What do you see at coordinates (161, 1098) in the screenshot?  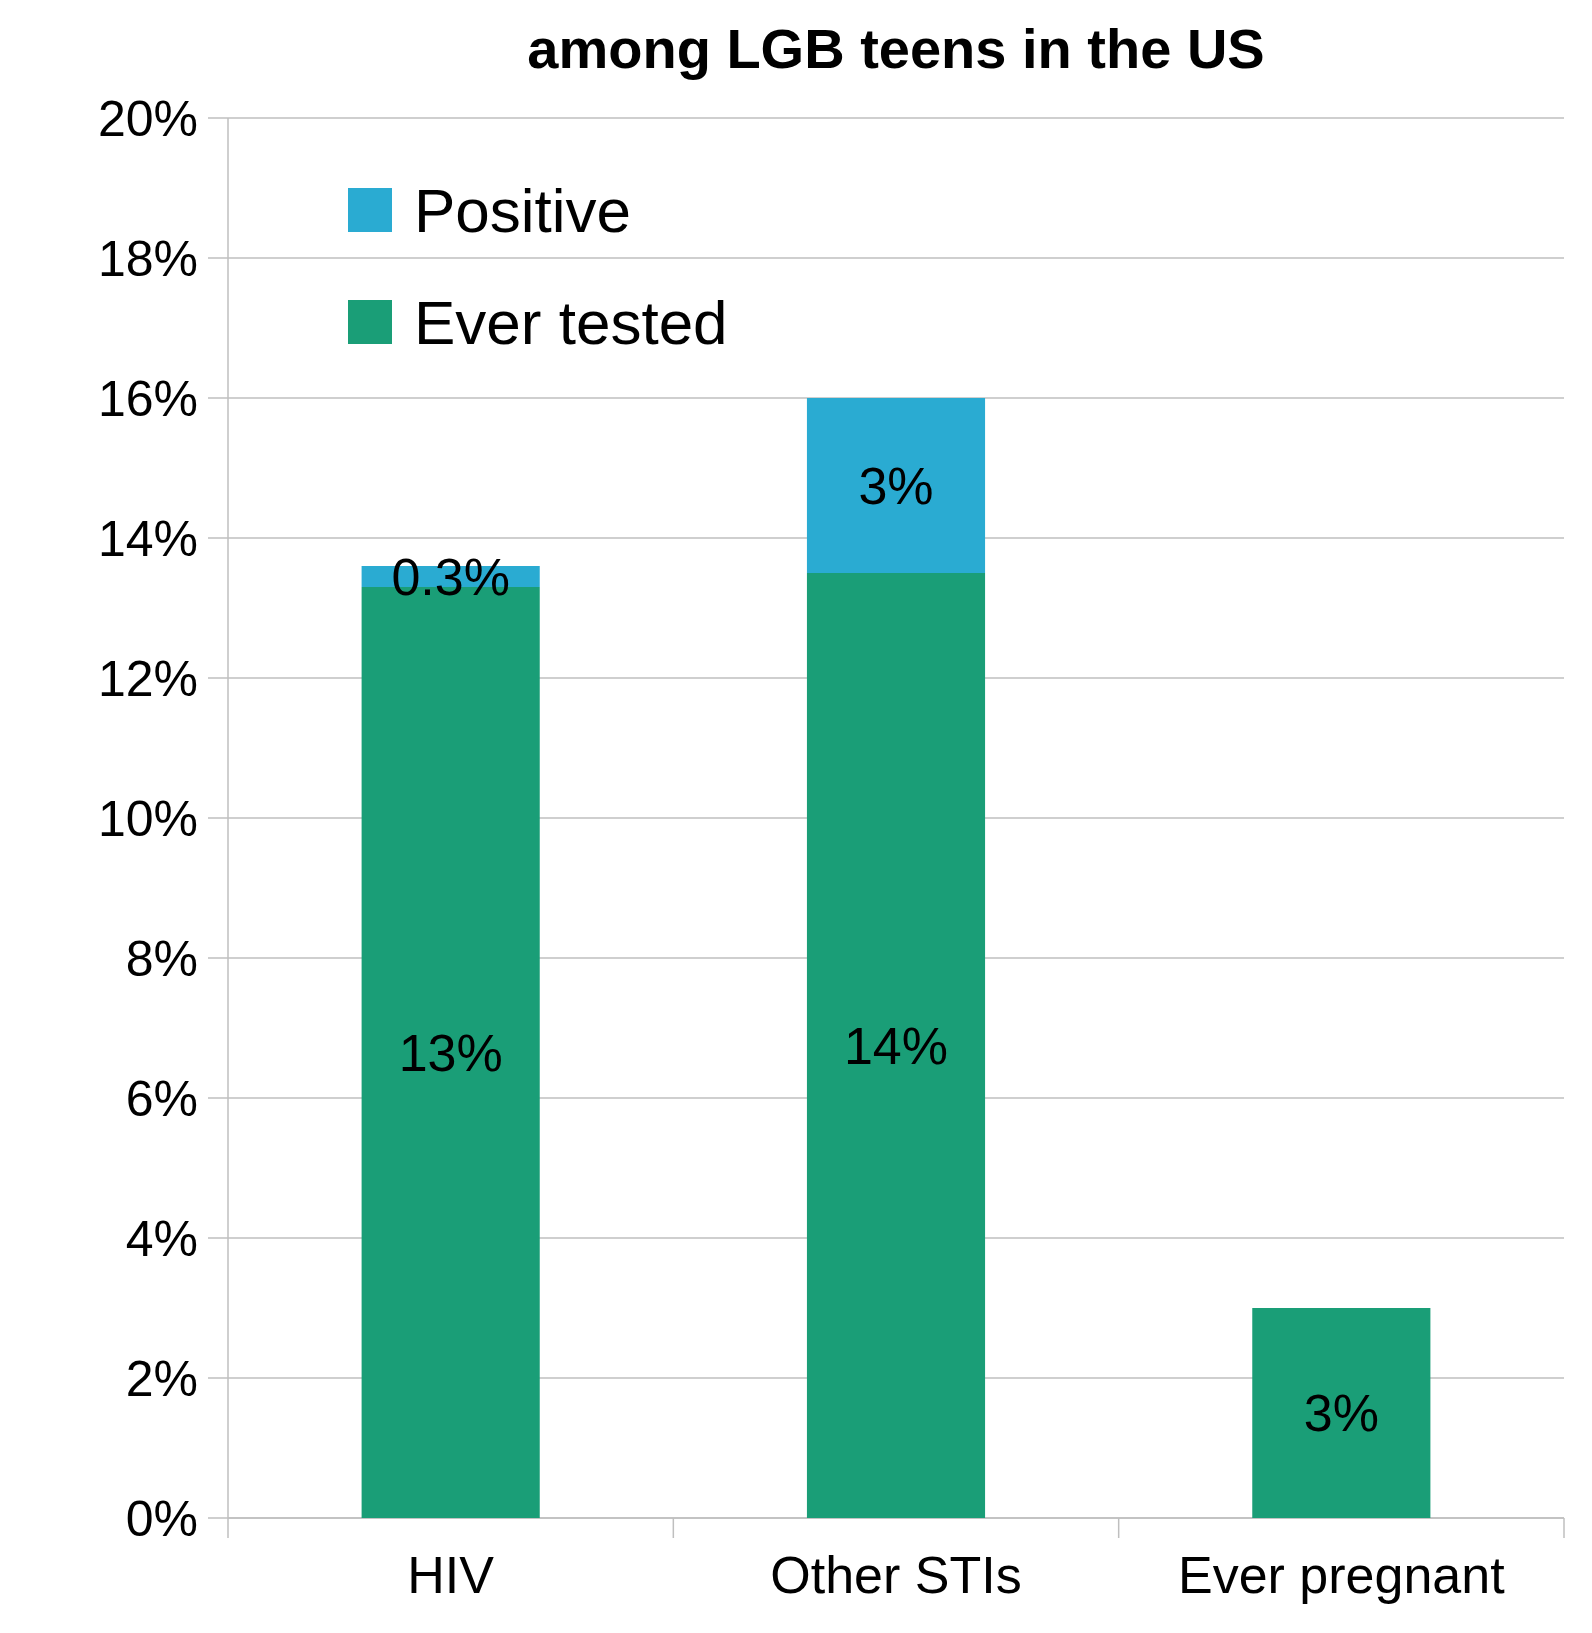 I see `y-tick-label: 6%` at bounding box center [161, 1098].